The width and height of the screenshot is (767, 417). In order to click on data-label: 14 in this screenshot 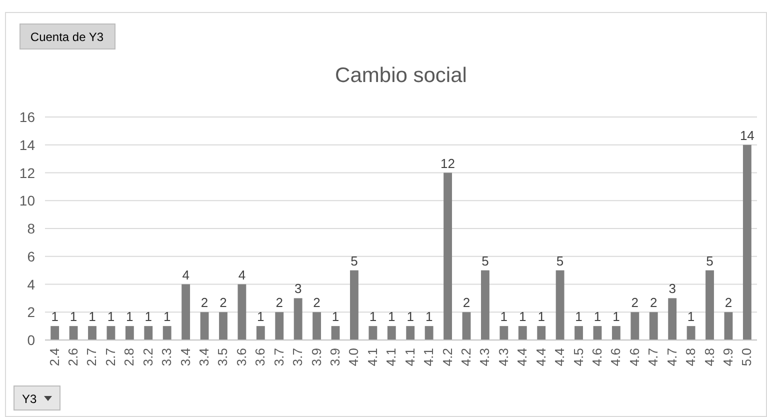, I will do `click(747, 135)`.